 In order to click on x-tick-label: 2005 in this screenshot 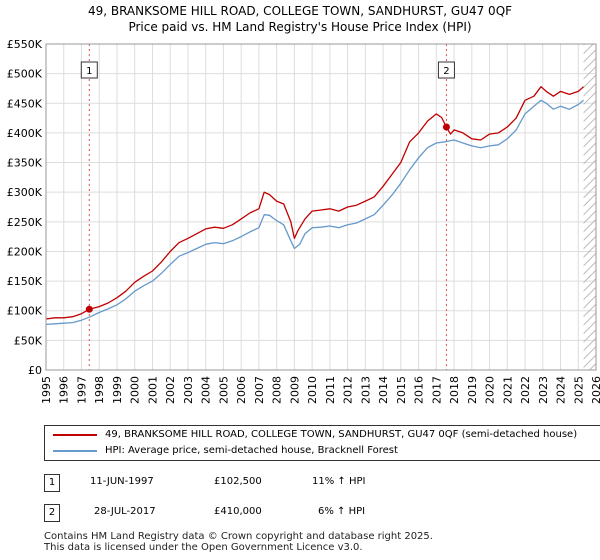, I will do `click(223, 390)`.